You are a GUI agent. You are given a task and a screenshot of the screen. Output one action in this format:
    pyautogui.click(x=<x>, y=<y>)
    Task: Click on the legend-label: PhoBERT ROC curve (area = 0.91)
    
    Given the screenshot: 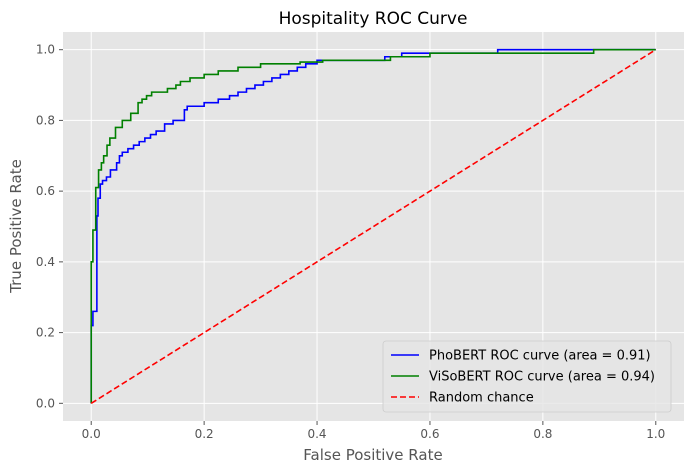 What is the action you would take?
    pyautogui.click(x=540, y=356)
    